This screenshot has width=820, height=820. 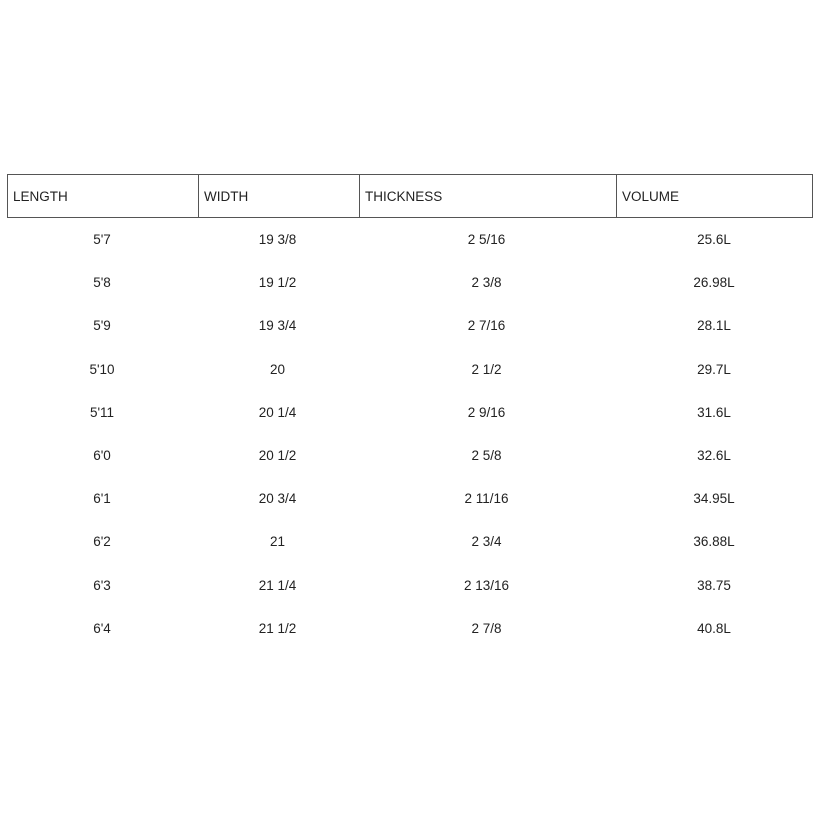 What do you see at coordinates (40, 196) in the screenshot?
I see `header-cell: LENGTH` at bounding box center [40, 196].